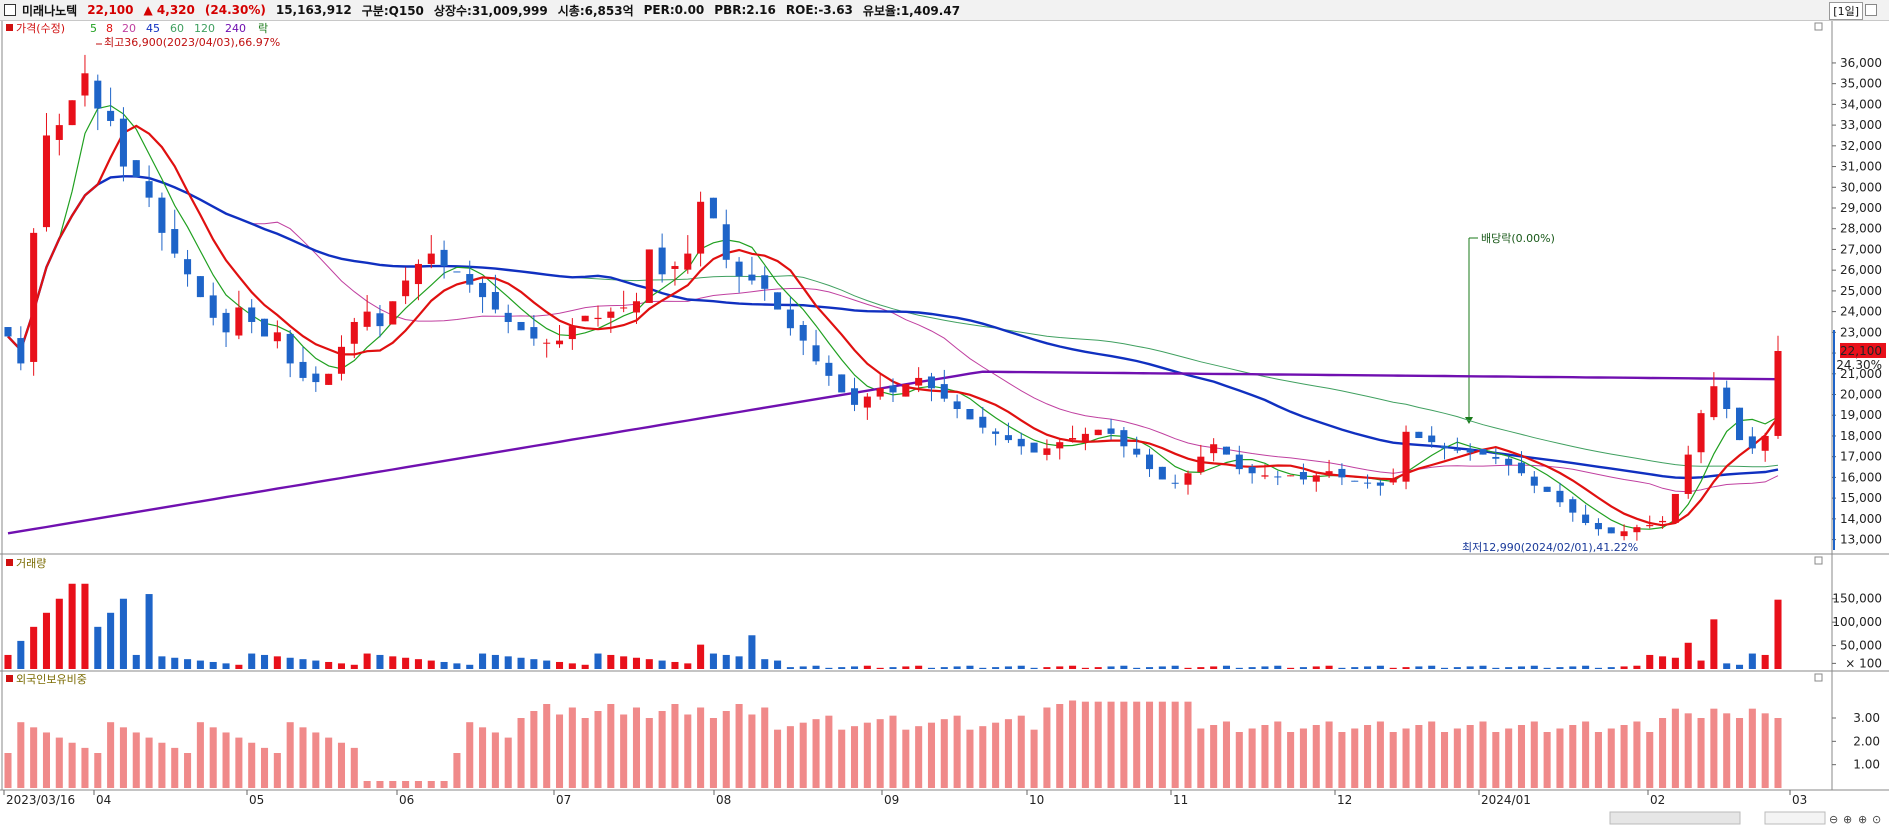 The image size is (1889, 826). What do you see at coordinates (1846, 11) in the screenshot?
I see `period-selector: [1일]` at bounding box center [1846, 11].